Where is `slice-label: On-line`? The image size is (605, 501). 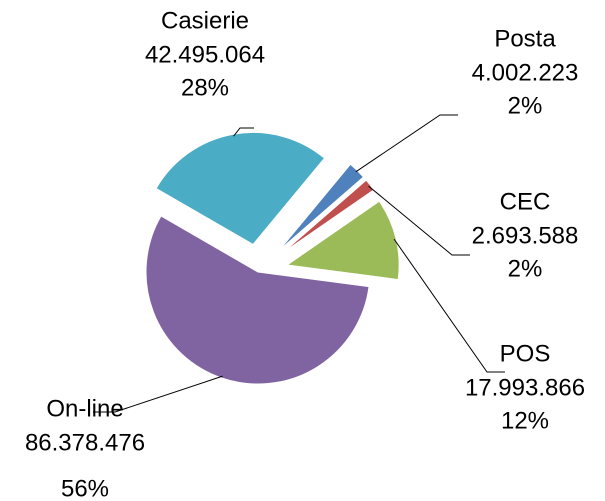
slice-label: On-line is located at coordinates (84, 408).